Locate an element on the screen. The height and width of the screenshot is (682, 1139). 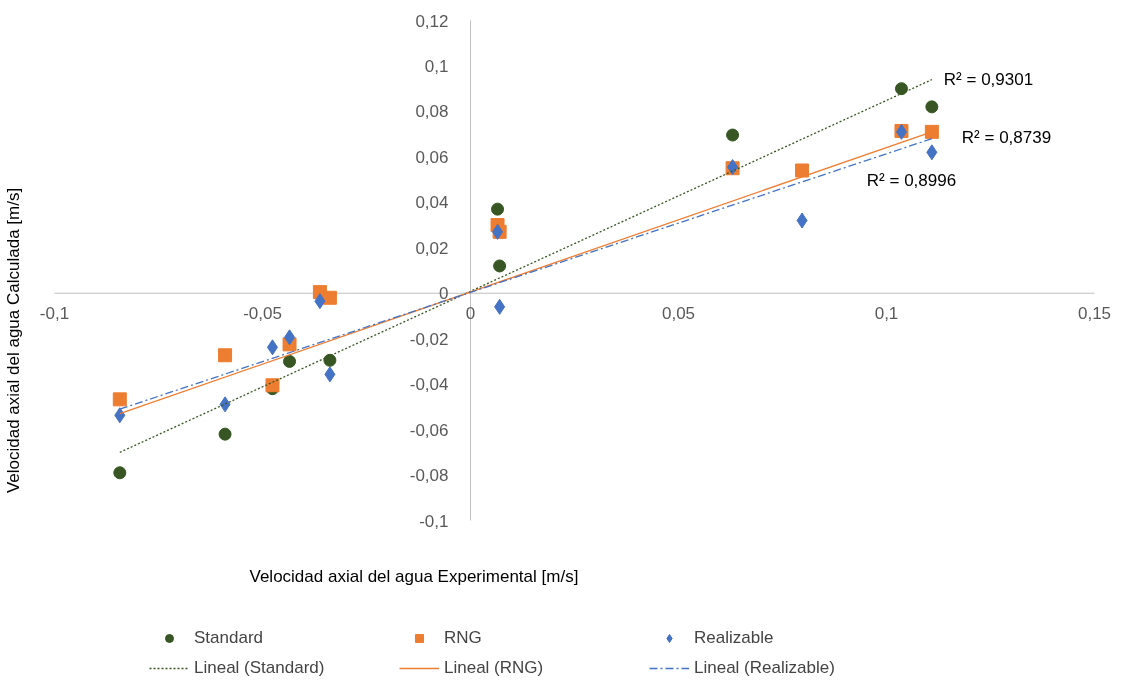
y-tick-label: 0,02 is located at coordinates (432, 248).